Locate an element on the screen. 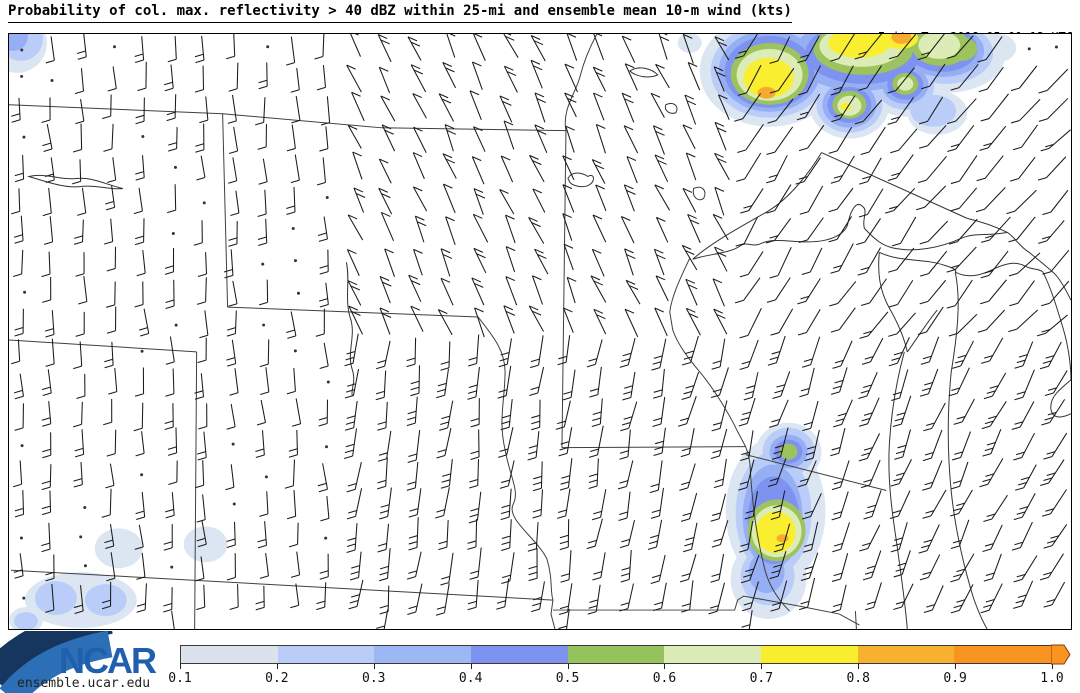 The height and width of the screenshot is (693, 1080). colorbar-tick-label: 0.4 is located at coordinates (470, 678).